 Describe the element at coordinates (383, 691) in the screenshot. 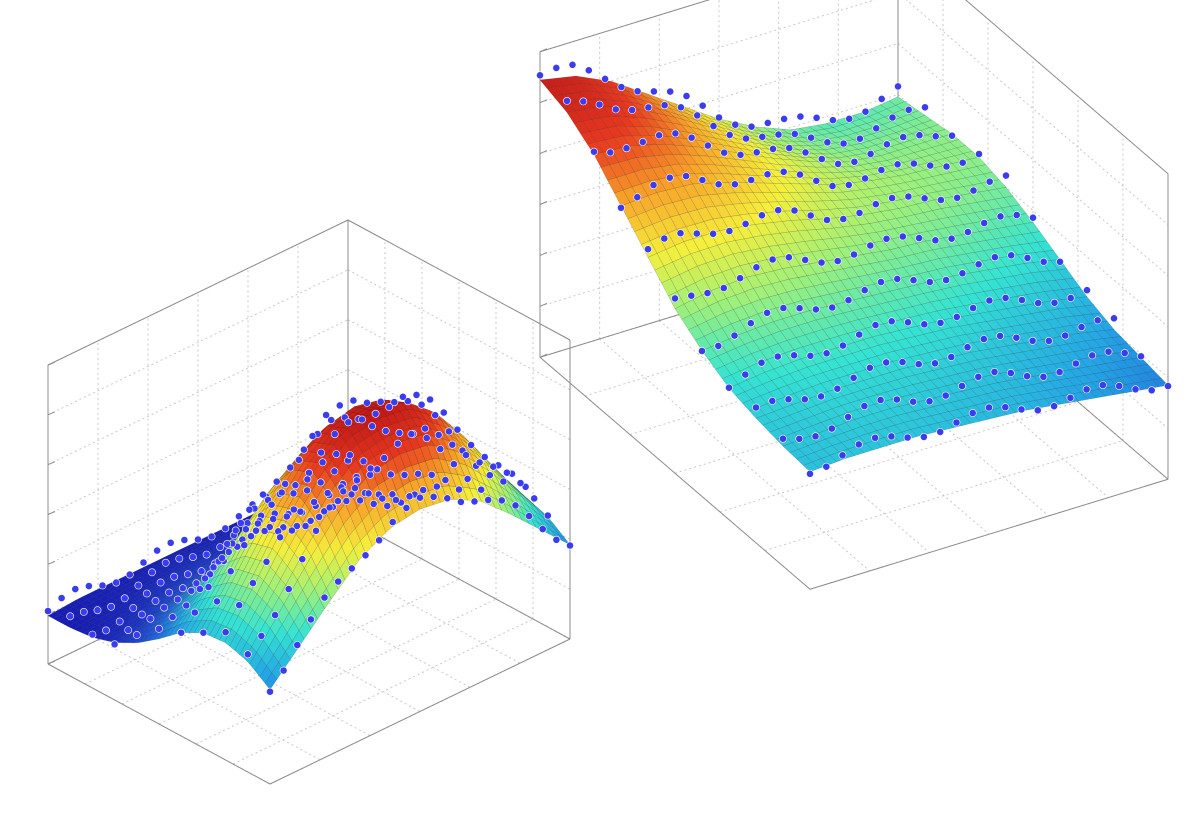

I see `floor-grid-line` at that location.